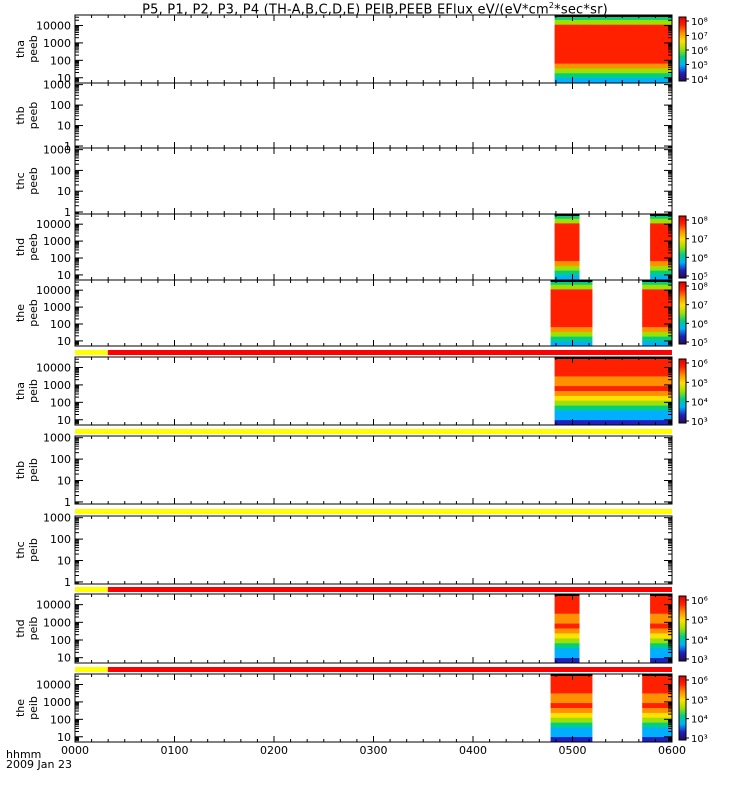  What do you see at coordinates (672, 750) in the screenshot?
I see `x-tick-label: 0600` at bounding box center [672, 750].